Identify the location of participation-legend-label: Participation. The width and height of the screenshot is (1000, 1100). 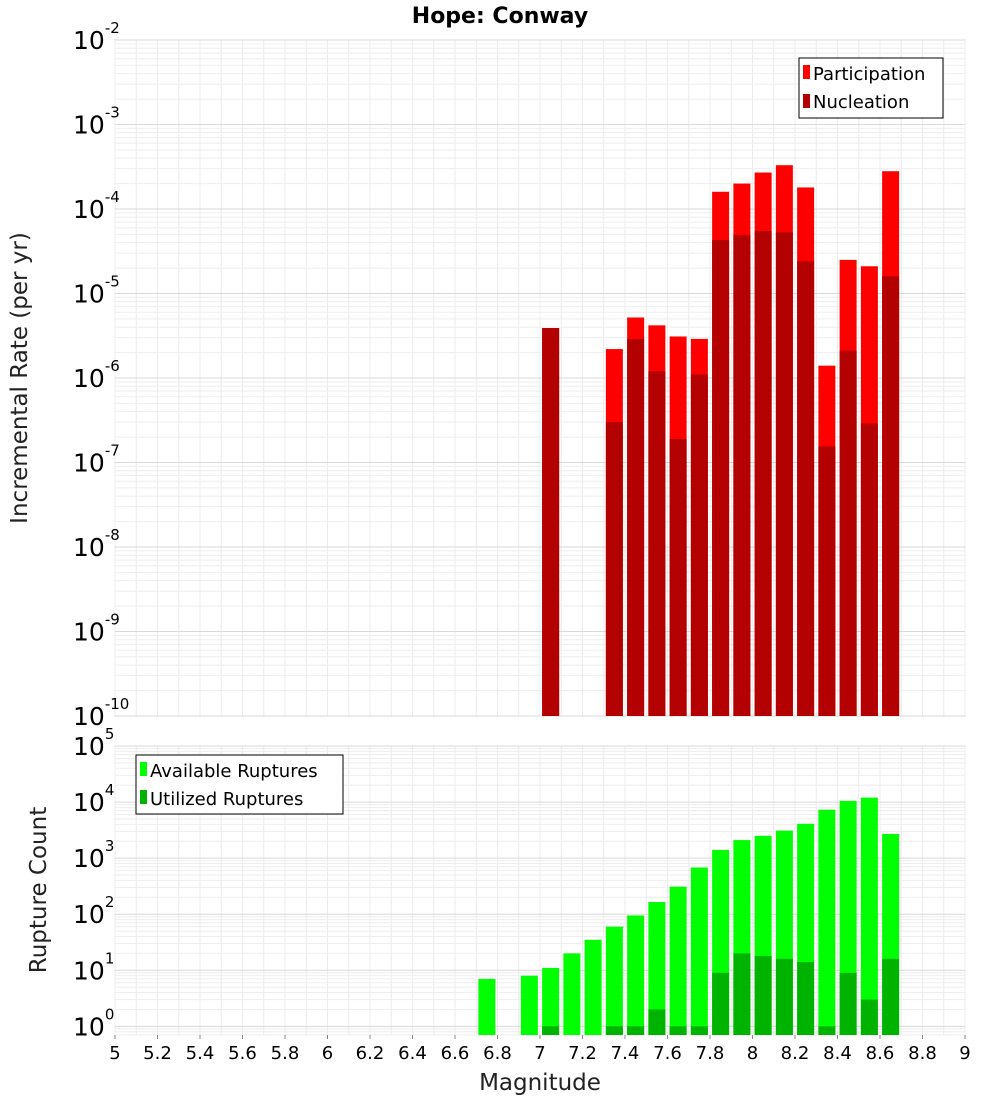
(869, 74).